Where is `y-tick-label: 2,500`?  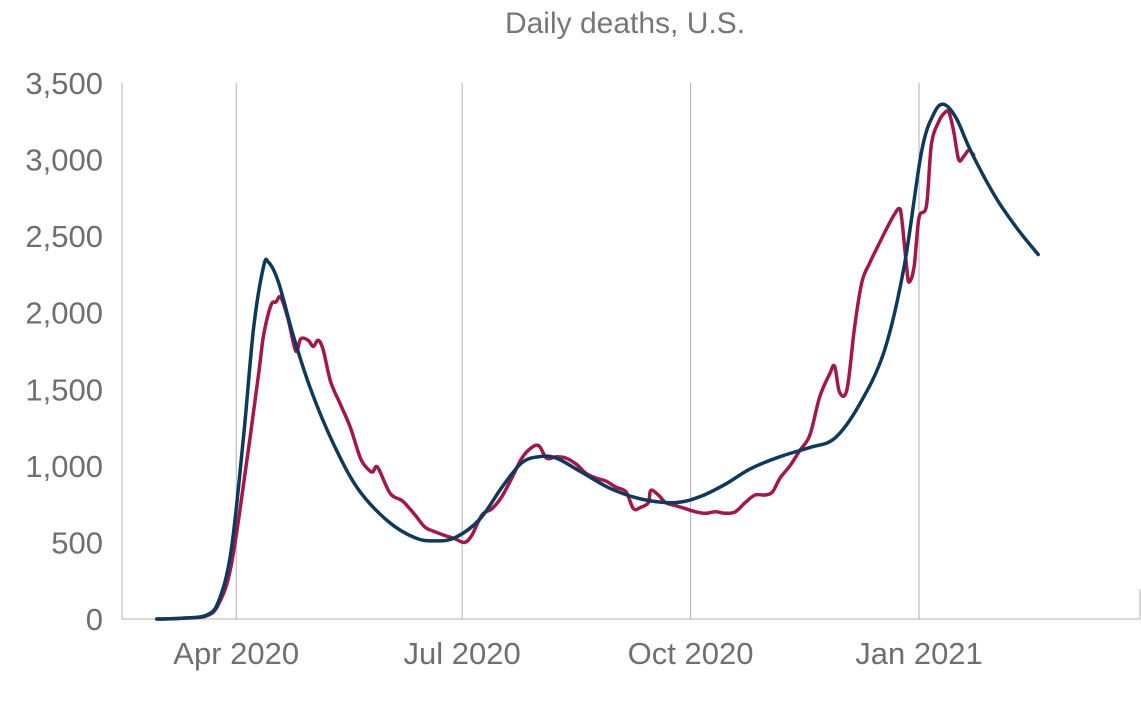
y-tick-label: 2,500 is located at coordinates (64, 236).